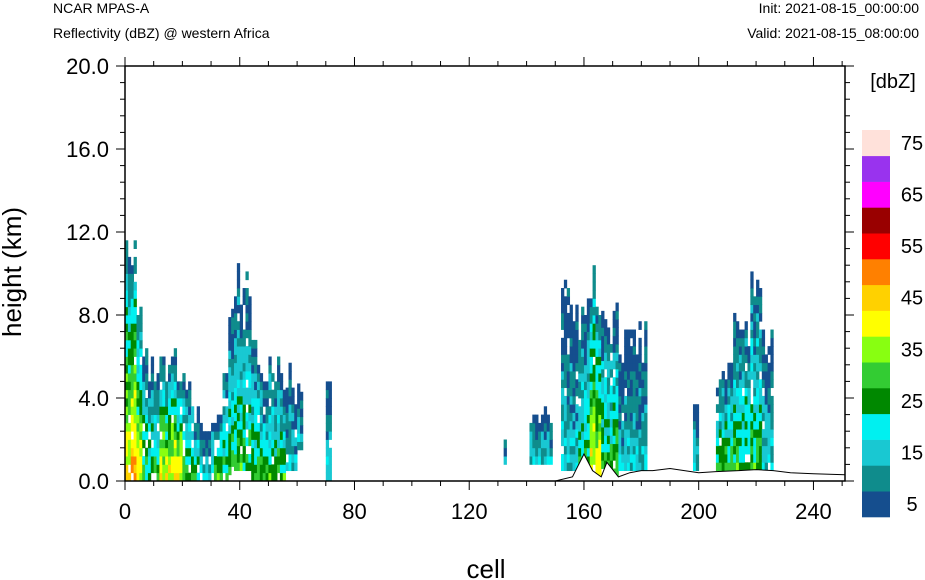 The height and width of the screenshot is (580, 925). Describe the element at coordinates (876, 297) in the screenshot. I see `colorbar-segment` at that location.